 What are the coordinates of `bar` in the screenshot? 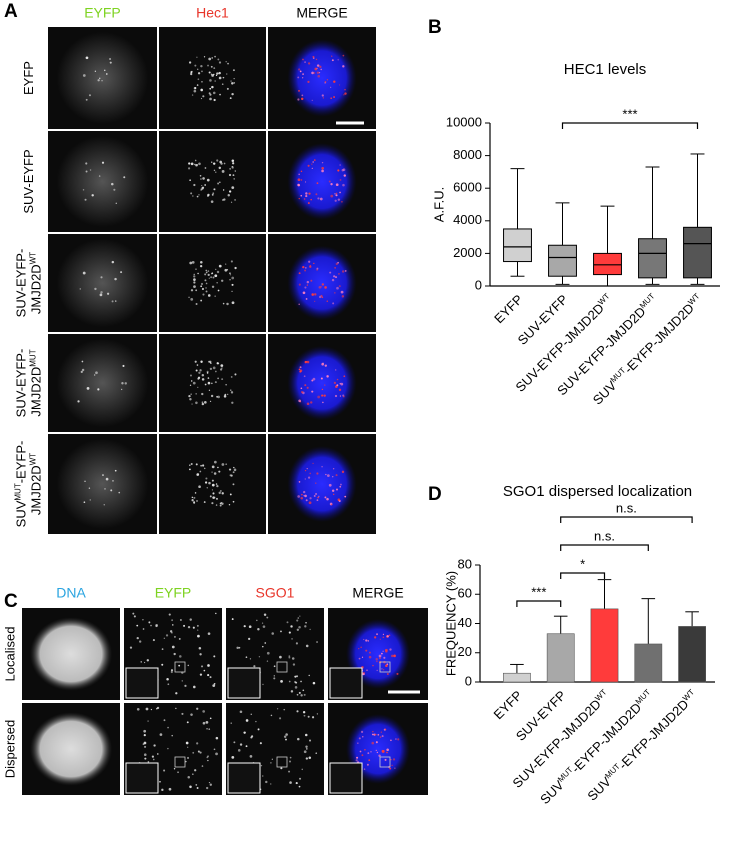 It's located at (517, 677).